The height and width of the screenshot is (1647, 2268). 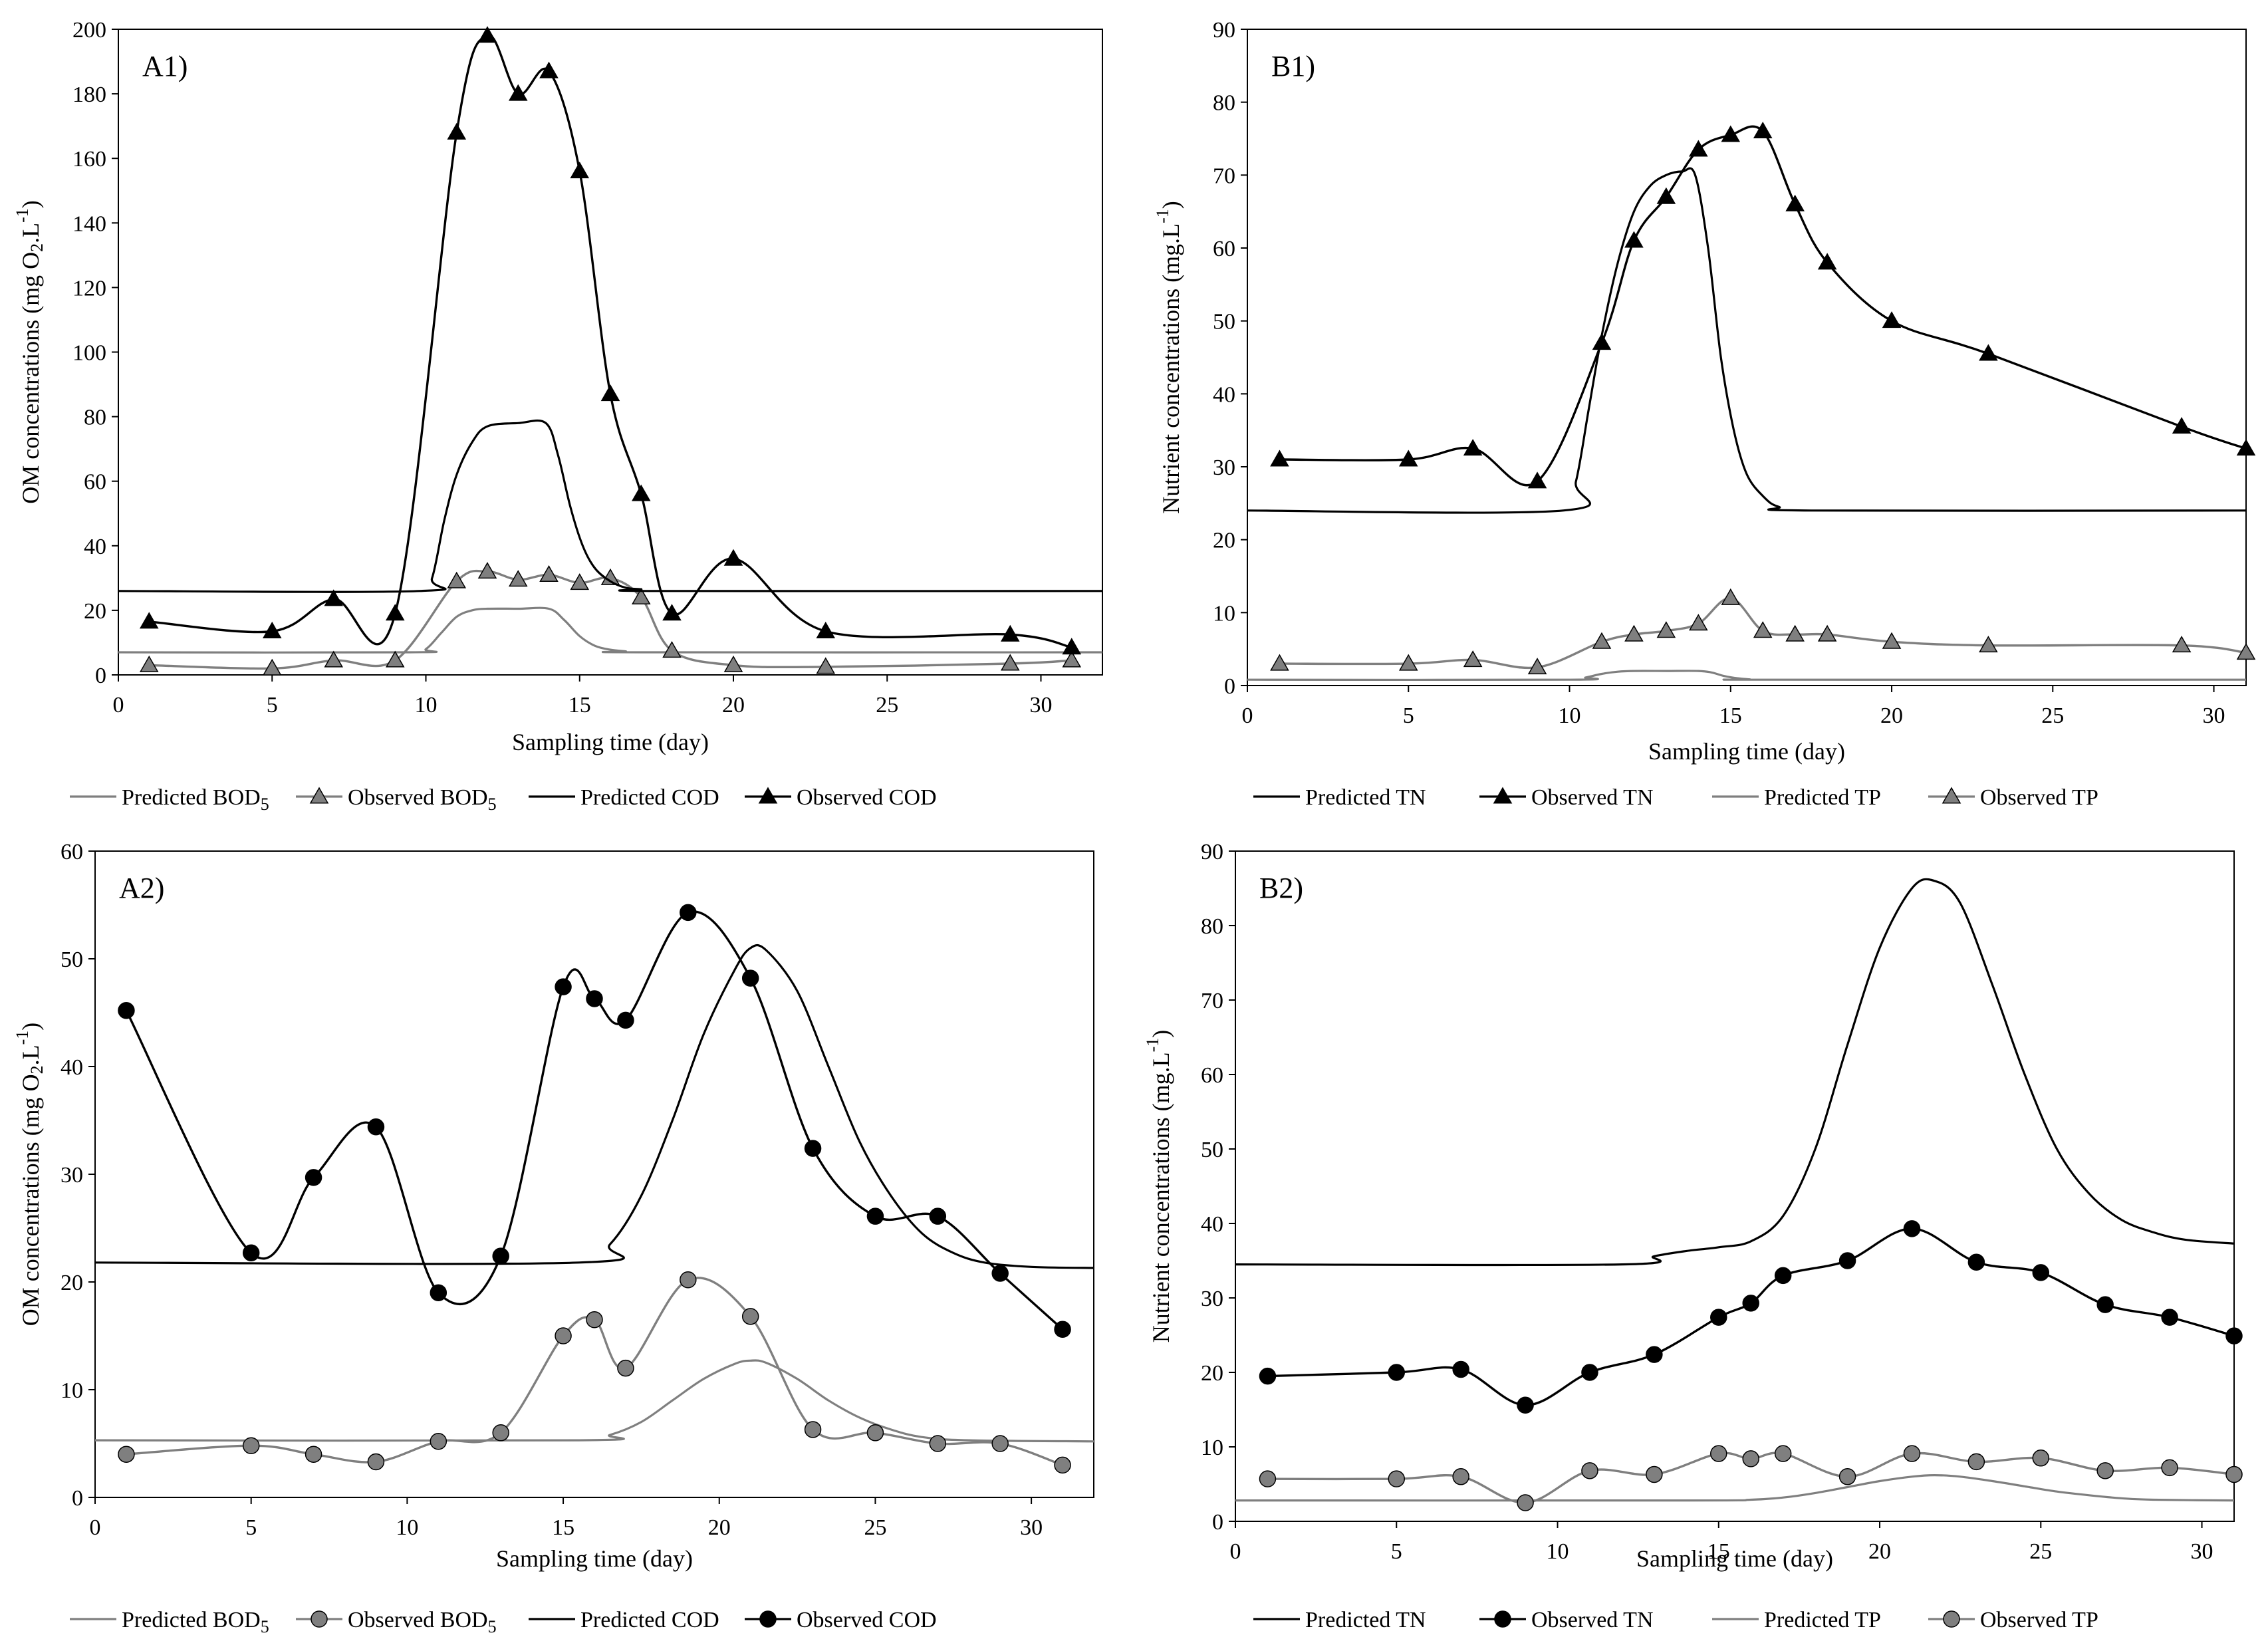 What do you see at coordinates (1567, 1620) in the screenshot?
I see `legend-item-observed-tn: Observed TN` at bounding box center [1567, 1620].